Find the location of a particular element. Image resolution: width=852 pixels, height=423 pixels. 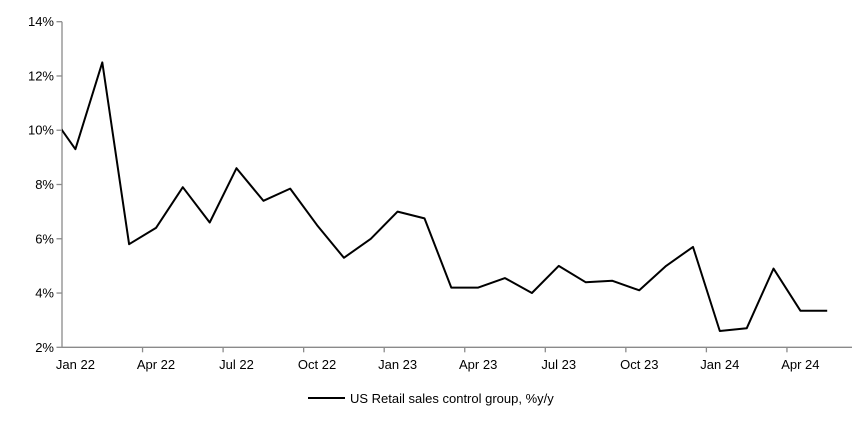

x-tick-label: Jan 23 is located at coordinates (397, 364).